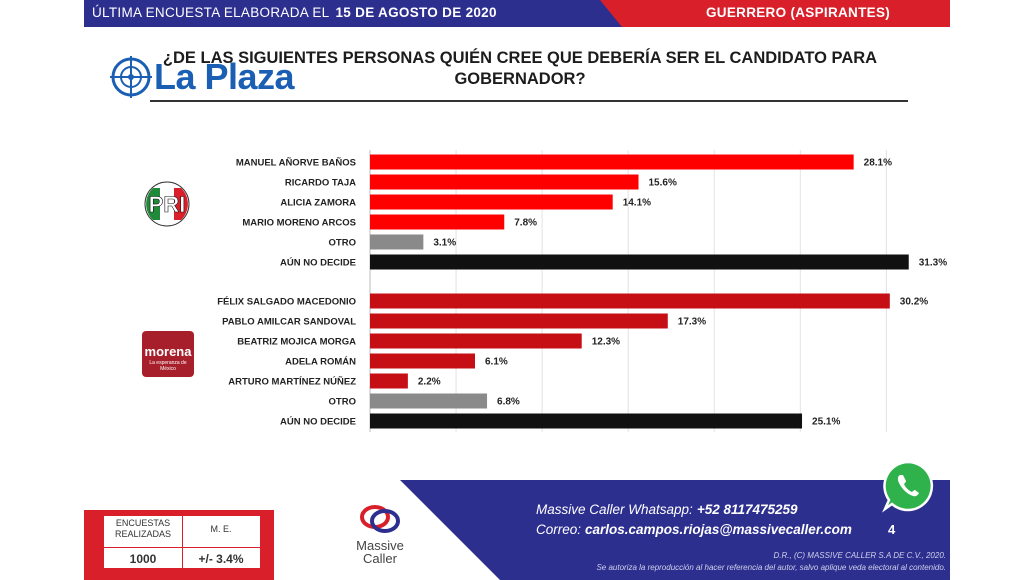 This screenshot has width=1021, height=580. I want to click on morena-logo-tagline: La esperanza de México, so click(168, 366).